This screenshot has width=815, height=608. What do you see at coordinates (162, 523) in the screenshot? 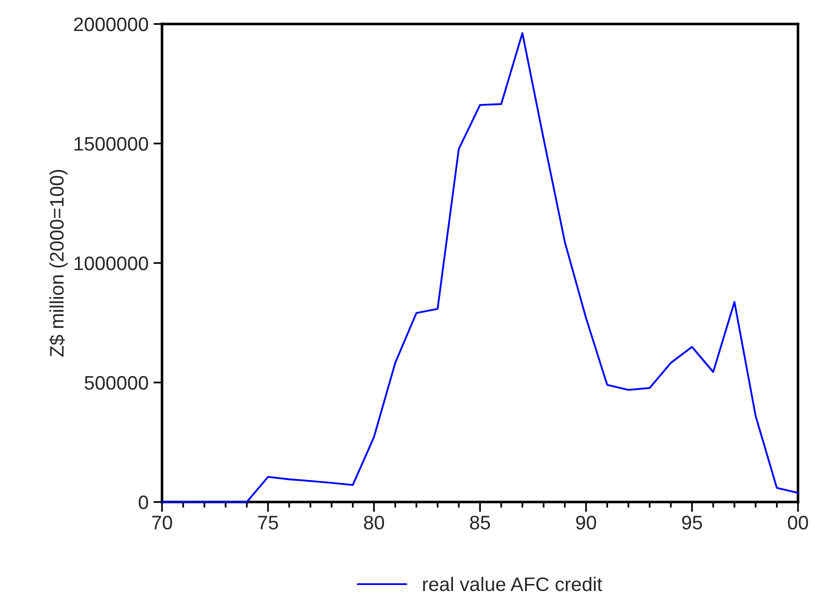
I see `x-tick-label: 70` at bounding box center [162, 523].